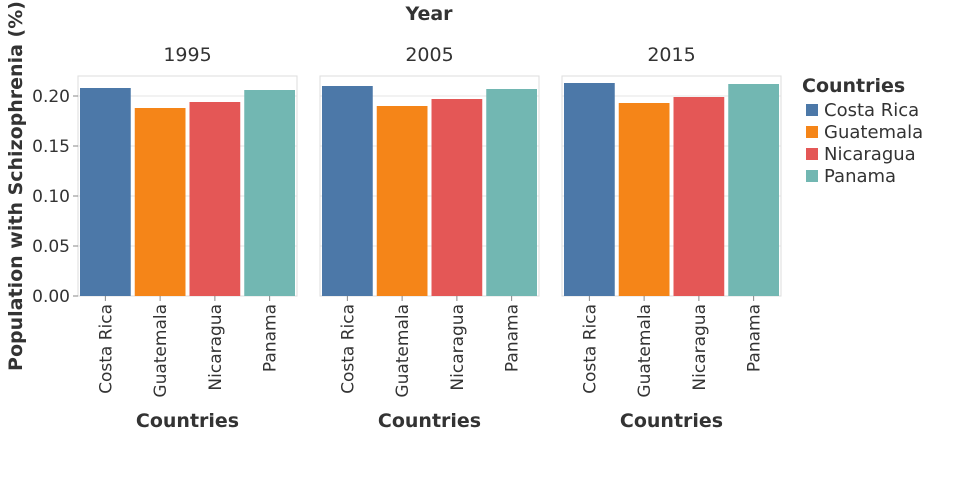 This screenshot has height=504, width=960. I want to click on facet-title: 2005, so click(429, 55).